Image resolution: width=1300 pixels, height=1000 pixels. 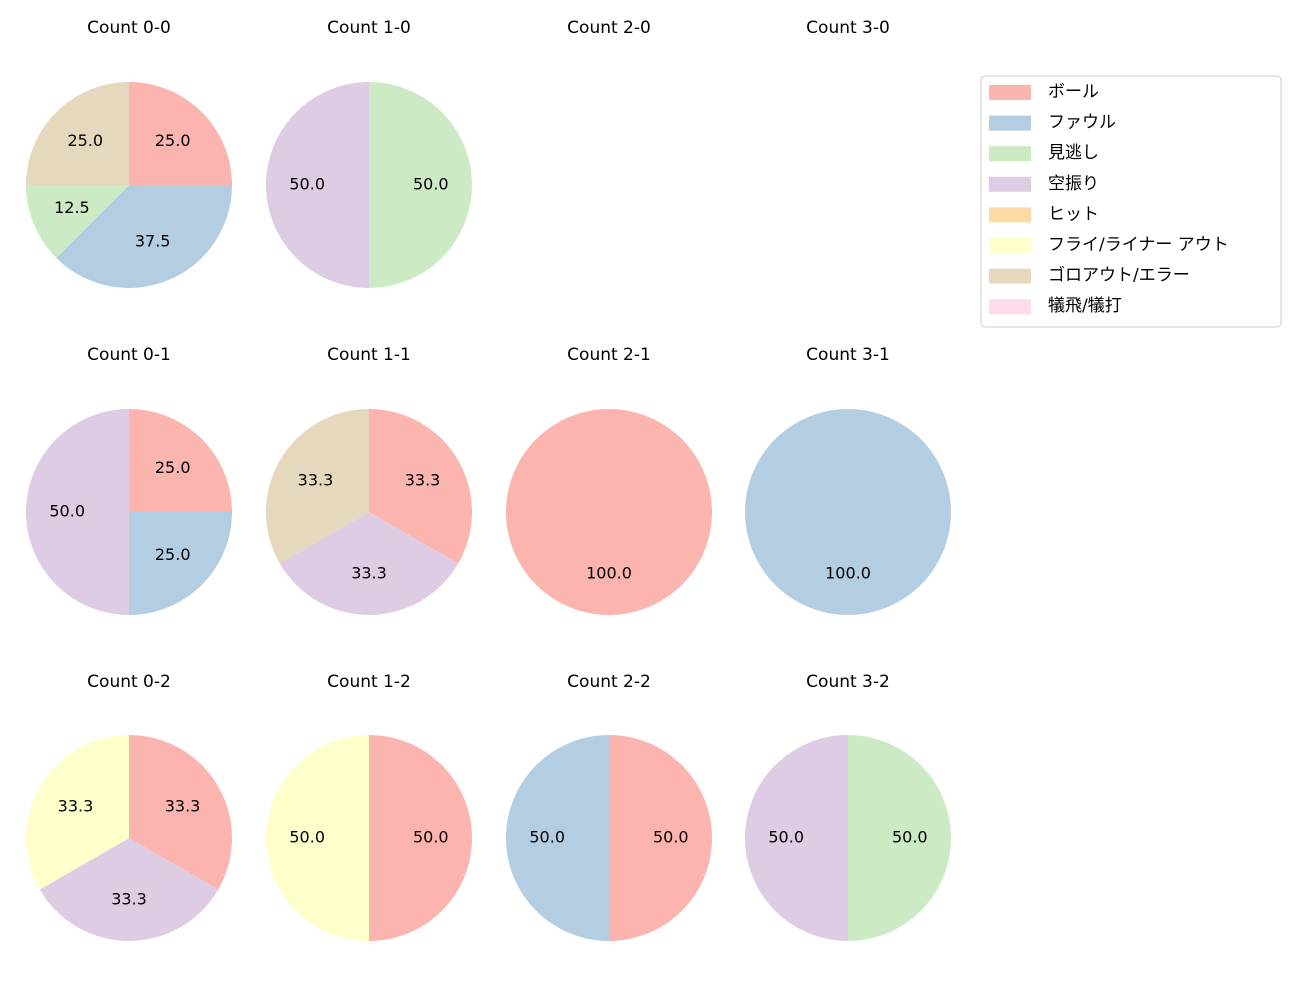 I want to click on legend-label: ボール, so click(x=1073, y=92).